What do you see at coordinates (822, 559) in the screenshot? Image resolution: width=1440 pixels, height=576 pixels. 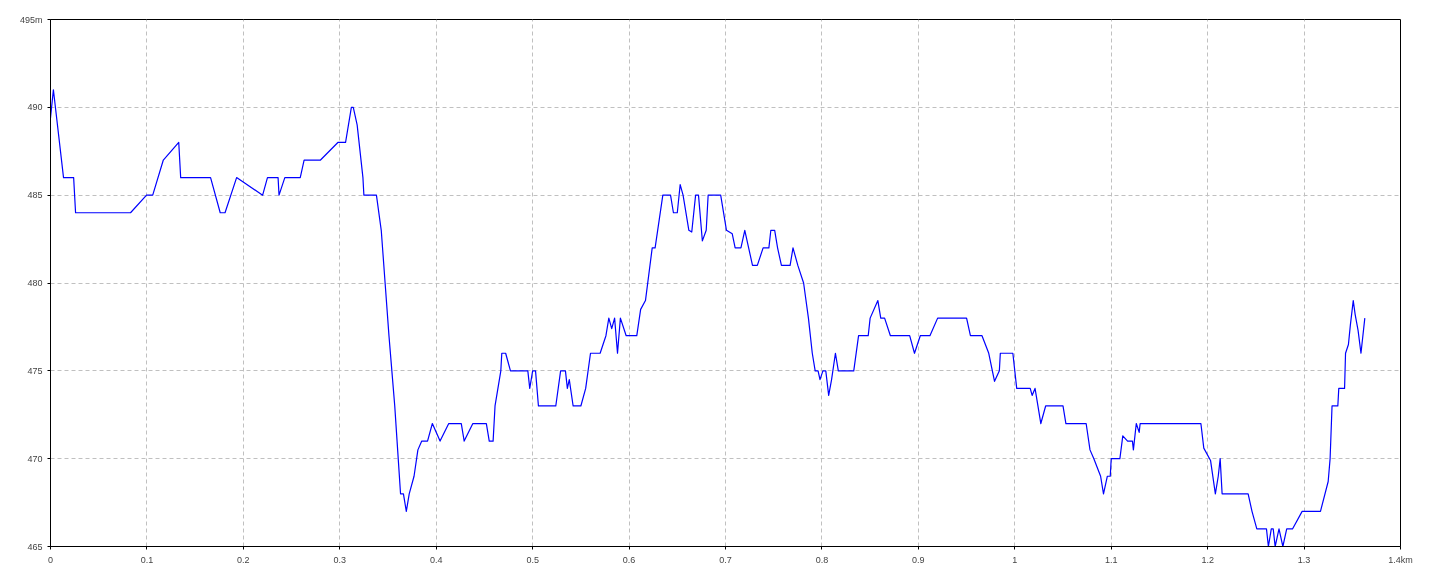 I see `x-tick-label: 0.8` at bounding box center [822, 559].